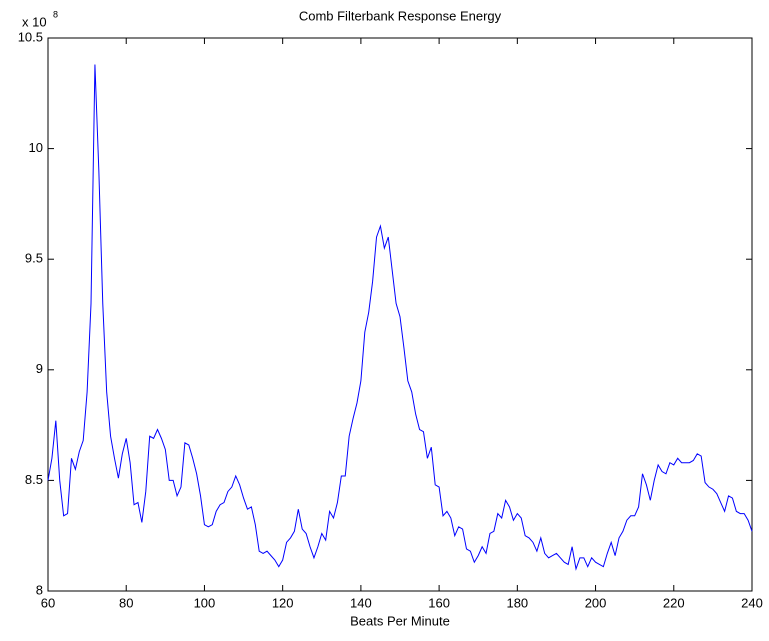 This screenshot has width=769, height=641. What do you see at coordinates (439, 602) in the screenshot?
I see `x-tick-label: 160` at bounding box center [439, 602].